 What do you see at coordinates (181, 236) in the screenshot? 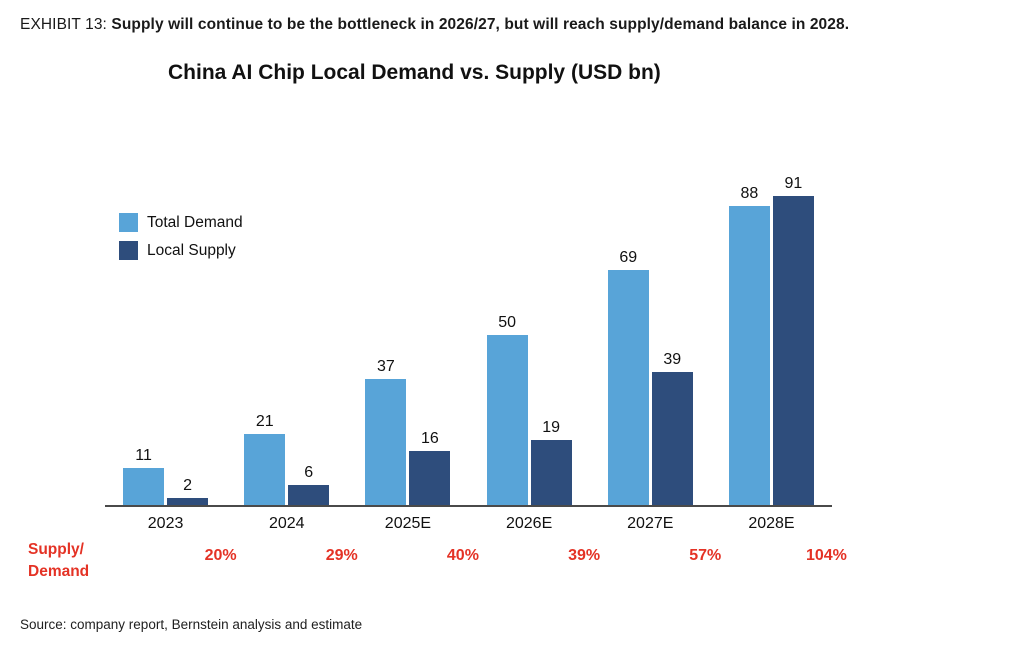
I see `legend: Total Demand Local Supply` at bounding box center [181, 236].